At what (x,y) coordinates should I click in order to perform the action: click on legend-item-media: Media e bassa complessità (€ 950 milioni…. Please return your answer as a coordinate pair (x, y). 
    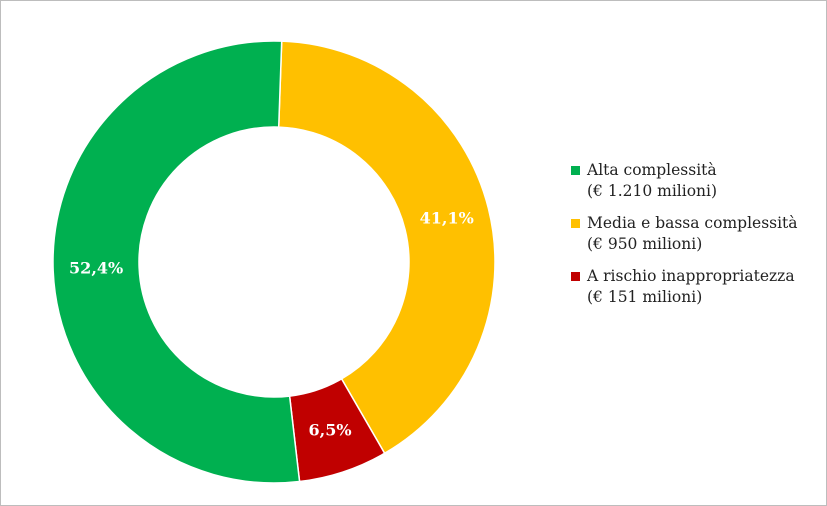
    Looking at the image, I should click on (684, 234).